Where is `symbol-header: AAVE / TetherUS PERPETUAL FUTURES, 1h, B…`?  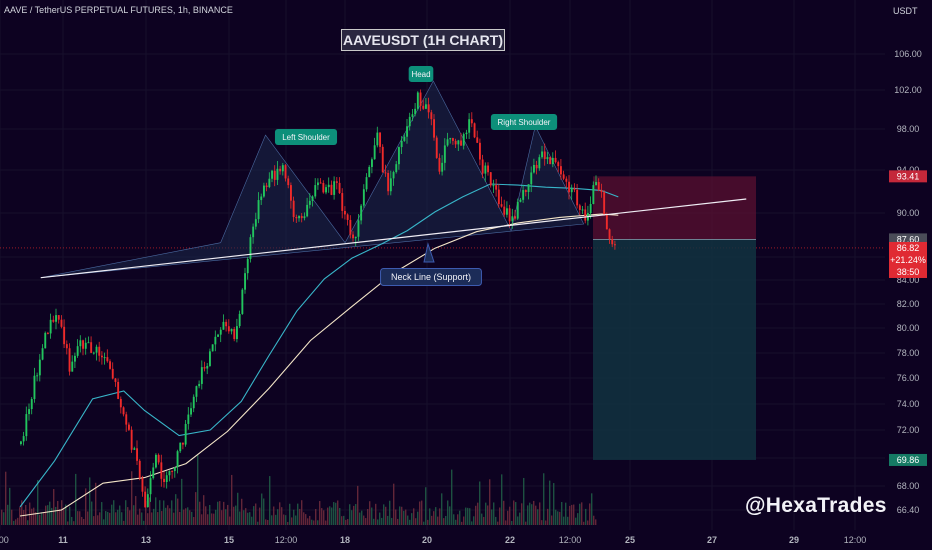
symbol-header: AAVE / TetherUS PERPETUAL FUTURES, 1h, B… is located at coordinates (118, 10).